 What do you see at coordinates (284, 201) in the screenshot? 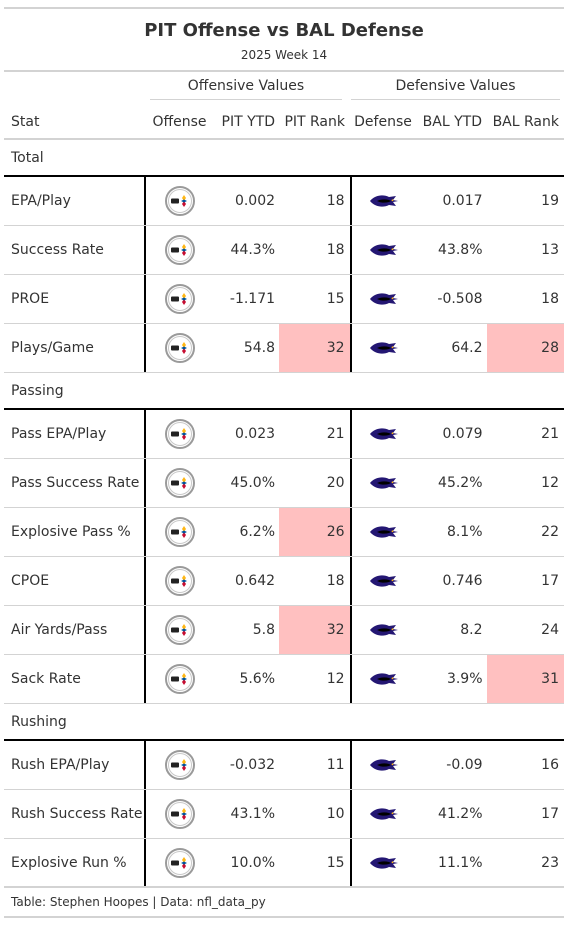
I see `table-row: EPA/Play 0.002 18 0.017 19` at bounding box center [284, 201].